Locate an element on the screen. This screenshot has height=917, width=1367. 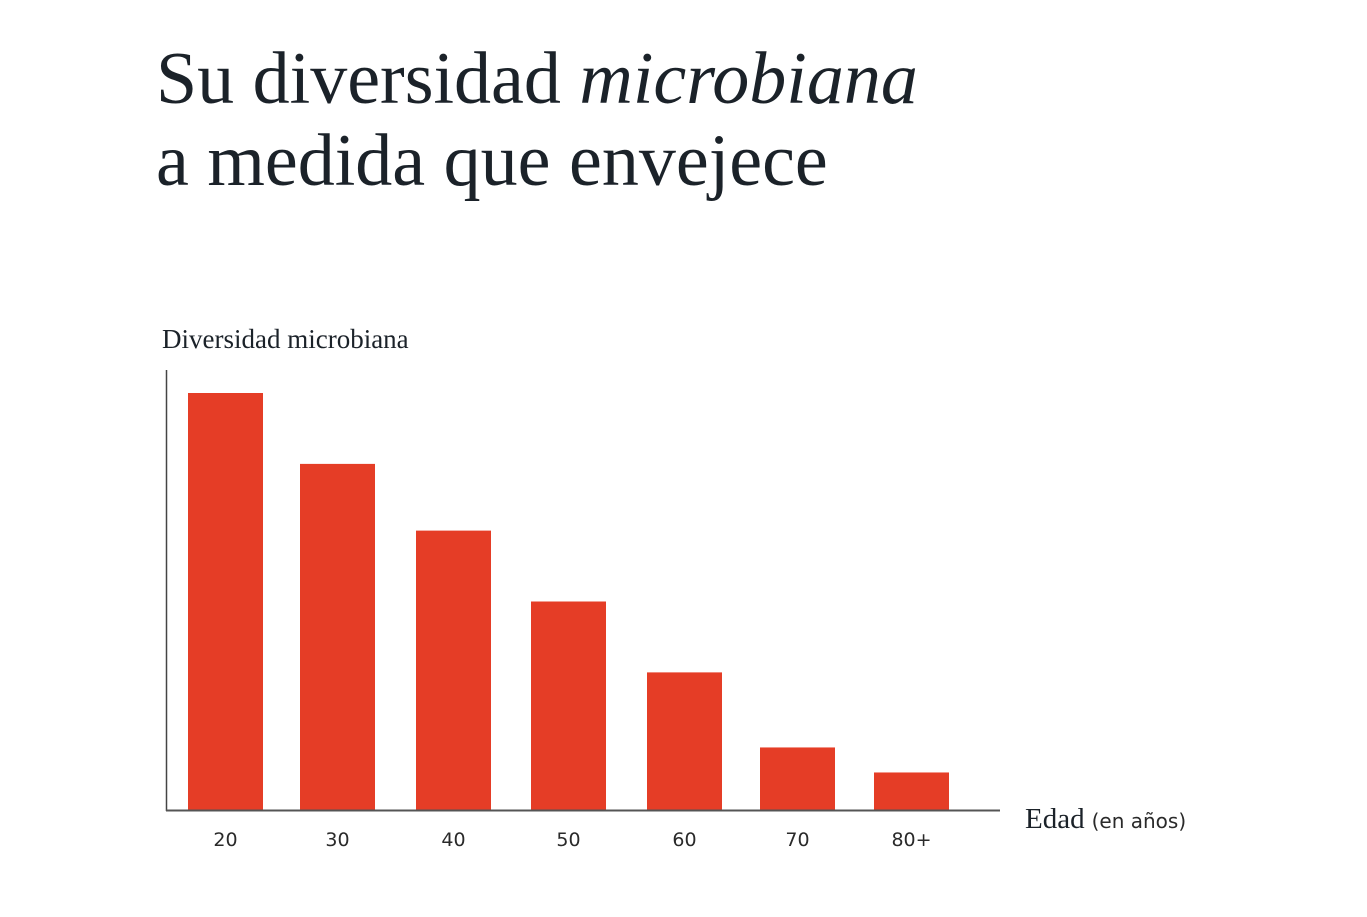
title-italic: microbiana is located at coordinates (748, 79).